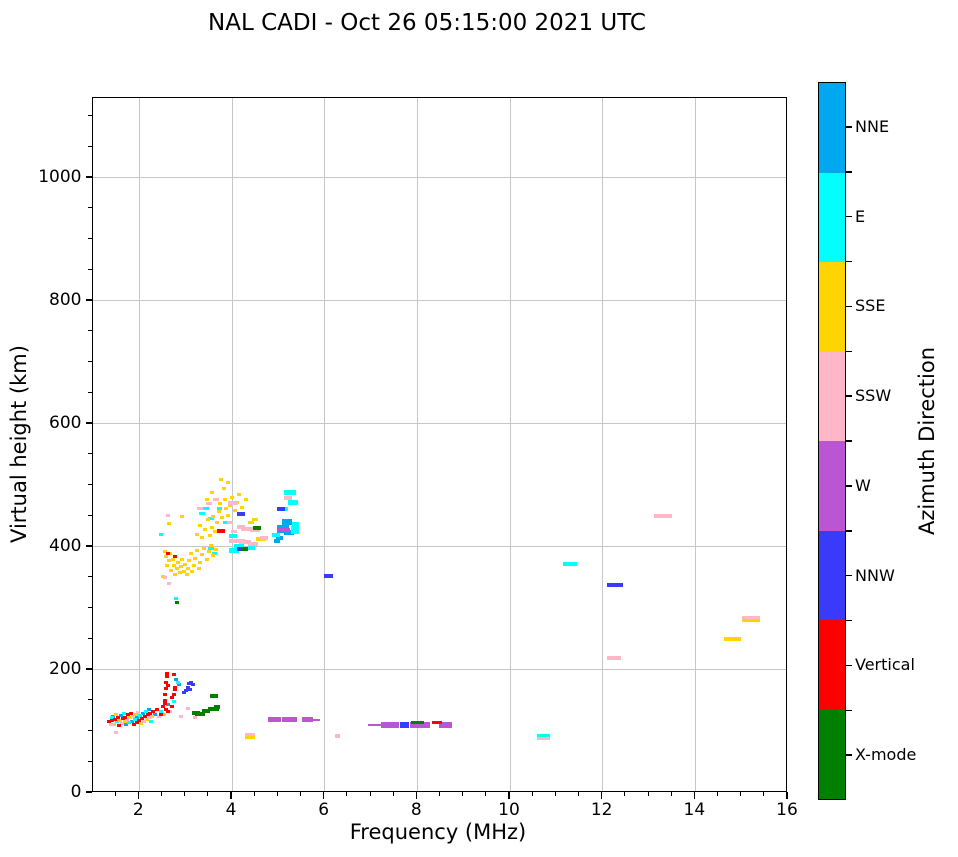  What do you see at coordinates (870, 306) in the screenshot?
I see `colorbar-tick-label: SSE` at bounding box center [870, 306].